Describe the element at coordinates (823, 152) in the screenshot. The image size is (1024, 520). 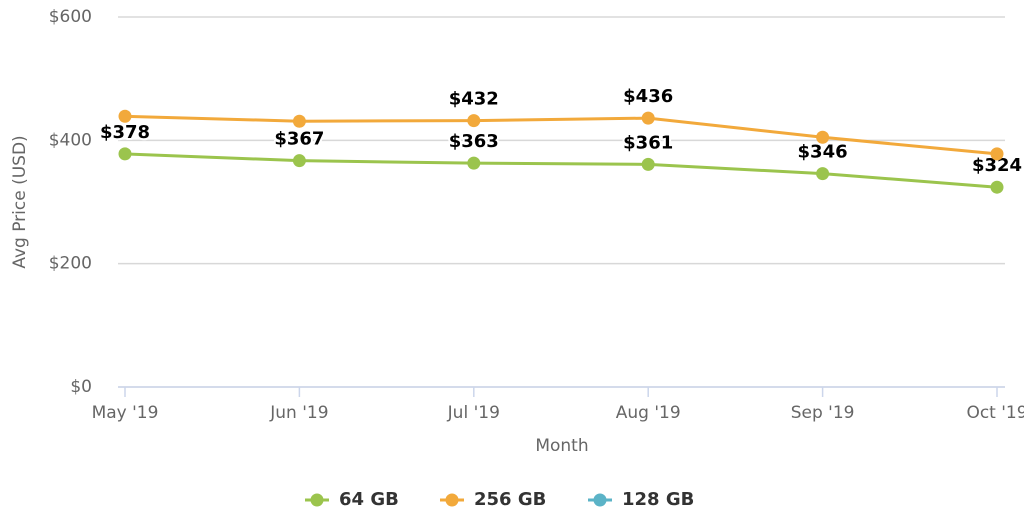
I see `data-label: $346` at that location.